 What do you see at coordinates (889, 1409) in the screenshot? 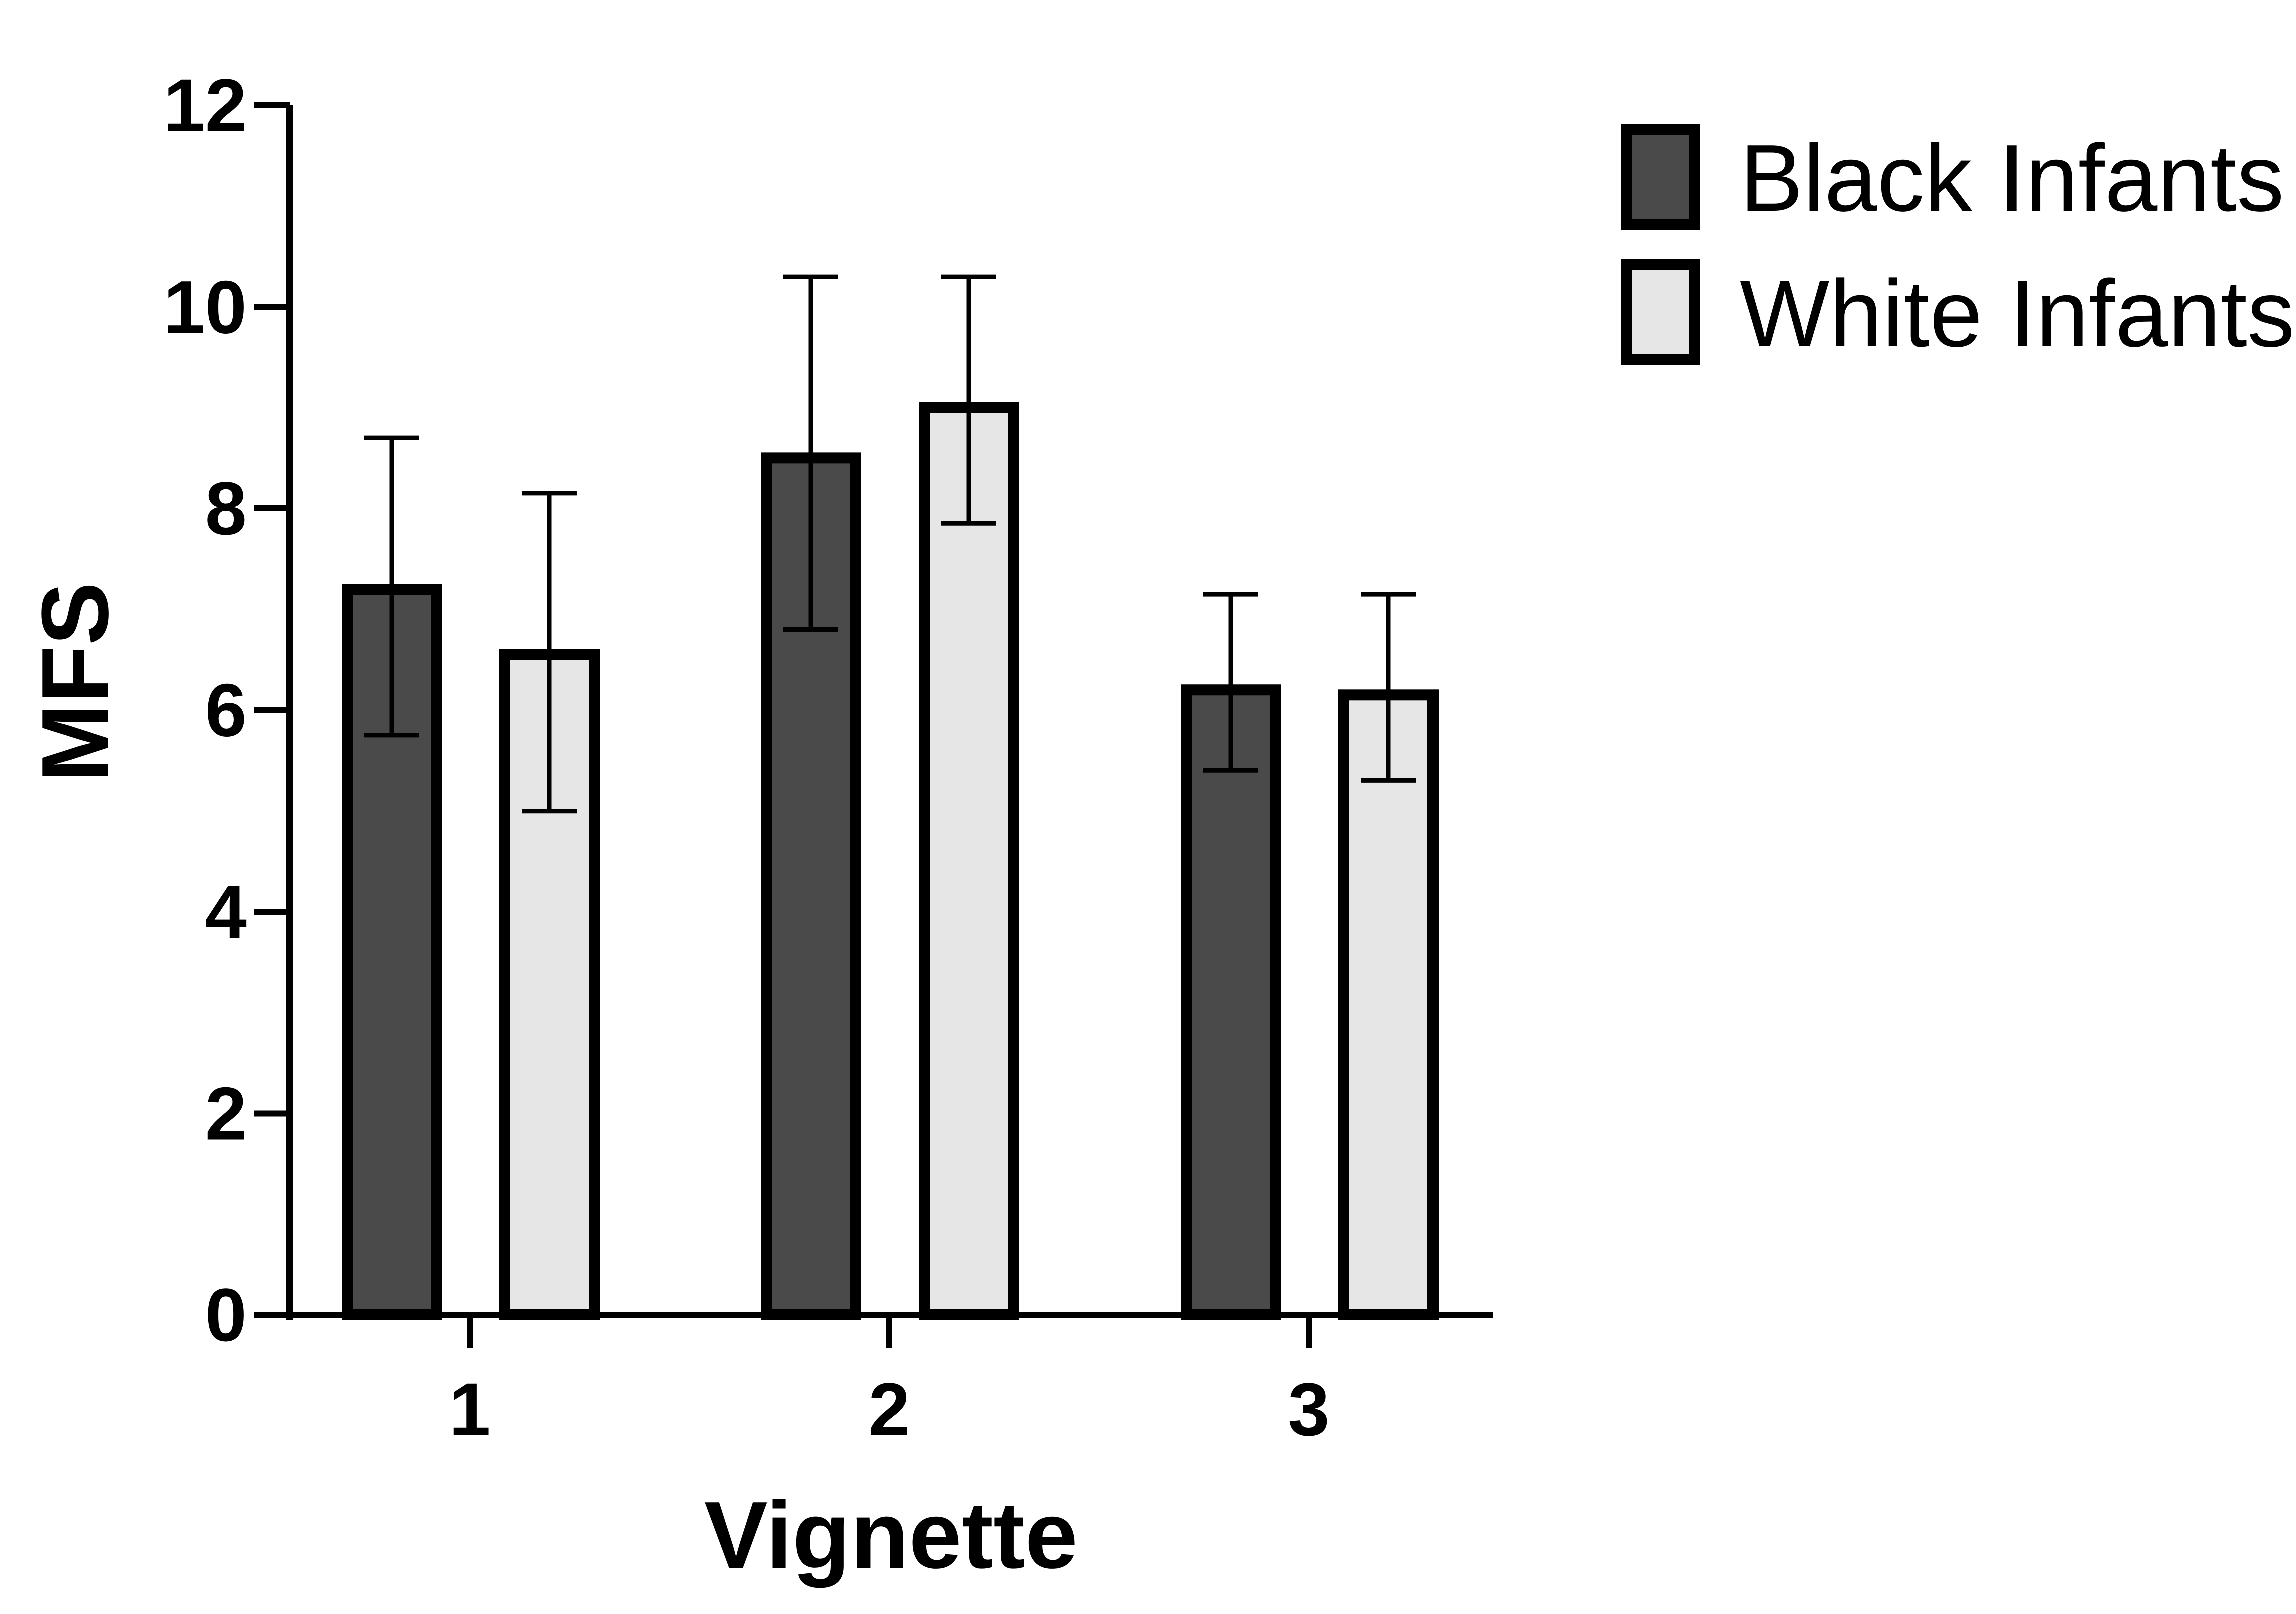
I see `x-tick-label: 2` at bounding box center [889, 1409].